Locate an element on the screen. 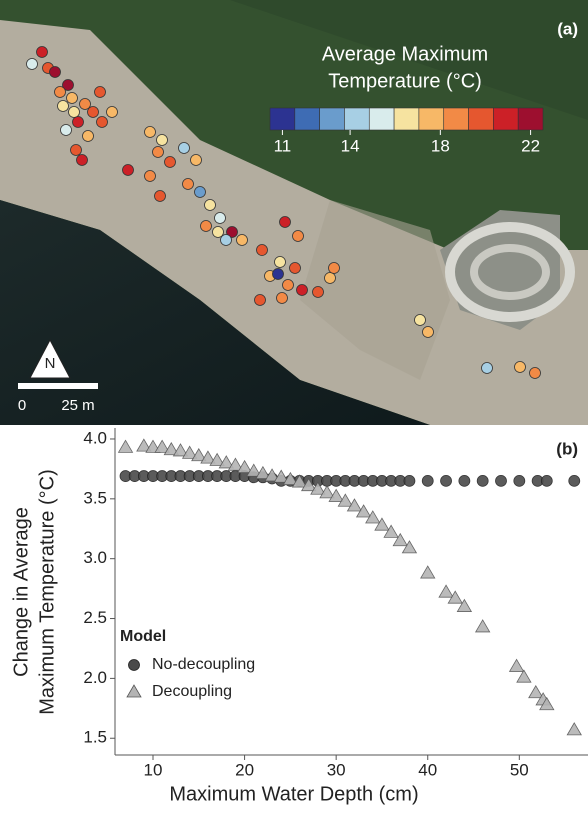 This screenshot has height=814, width=588. north-label: N is located at coordinates (50, 363).